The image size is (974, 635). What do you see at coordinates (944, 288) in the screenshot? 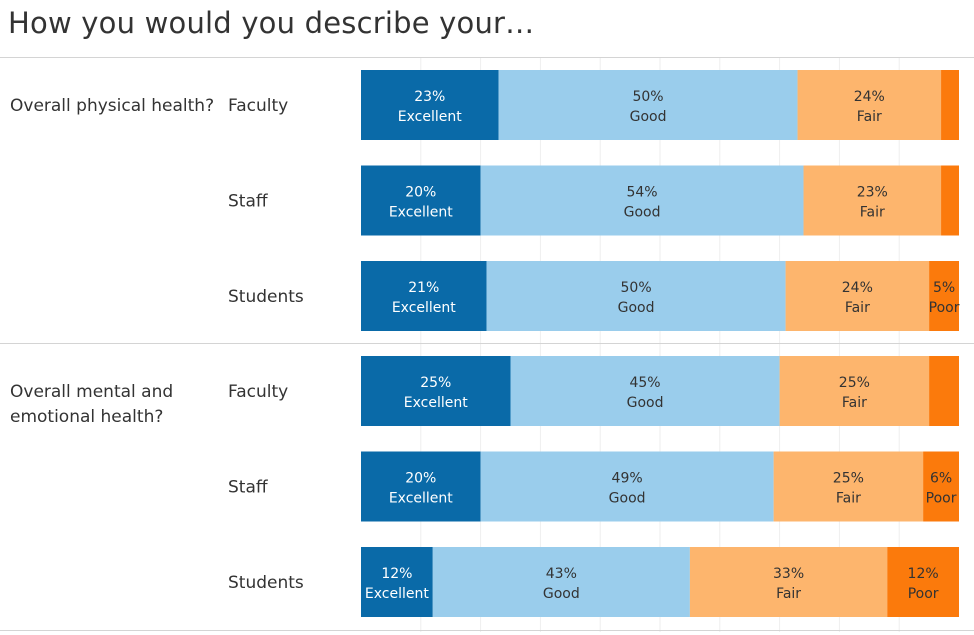
I see `bar-value-label: 5%` at bounding box center [944, 288].